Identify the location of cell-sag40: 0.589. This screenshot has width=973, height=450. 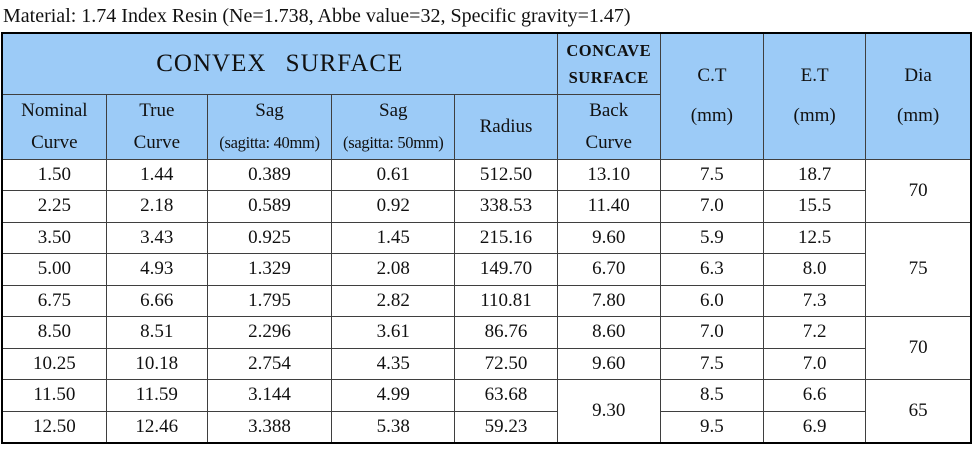
(269, 206).